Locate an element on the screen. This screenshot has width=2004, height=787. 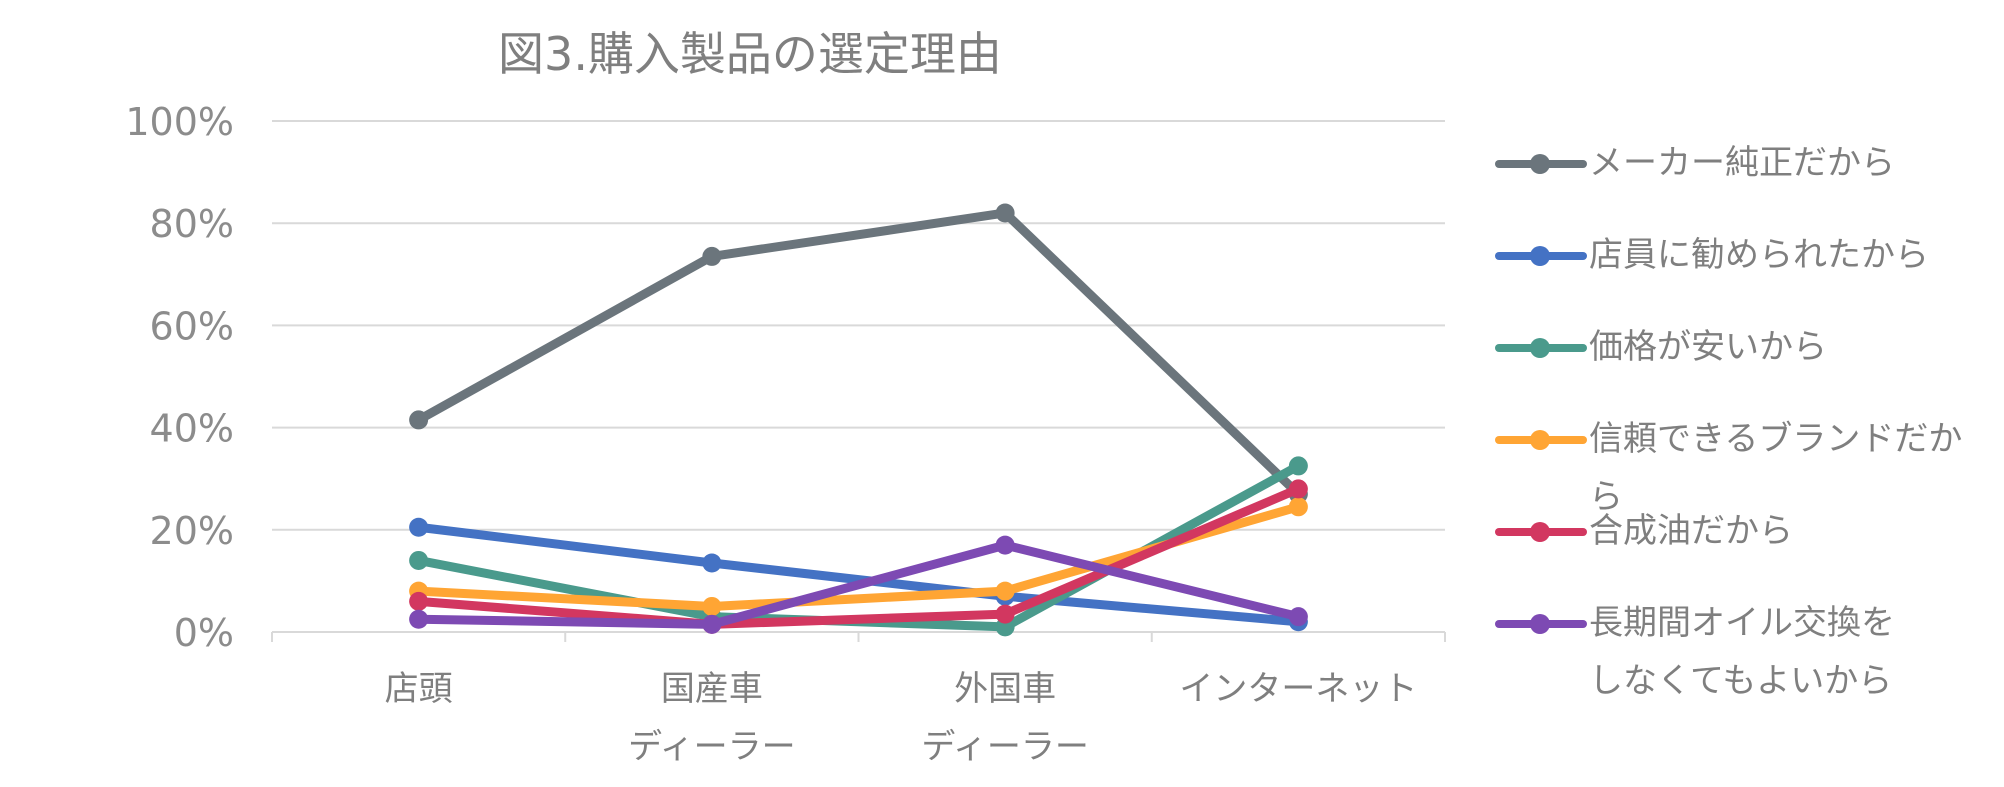
x-tick-label: 店頭 is located at coordinates (419, 689).